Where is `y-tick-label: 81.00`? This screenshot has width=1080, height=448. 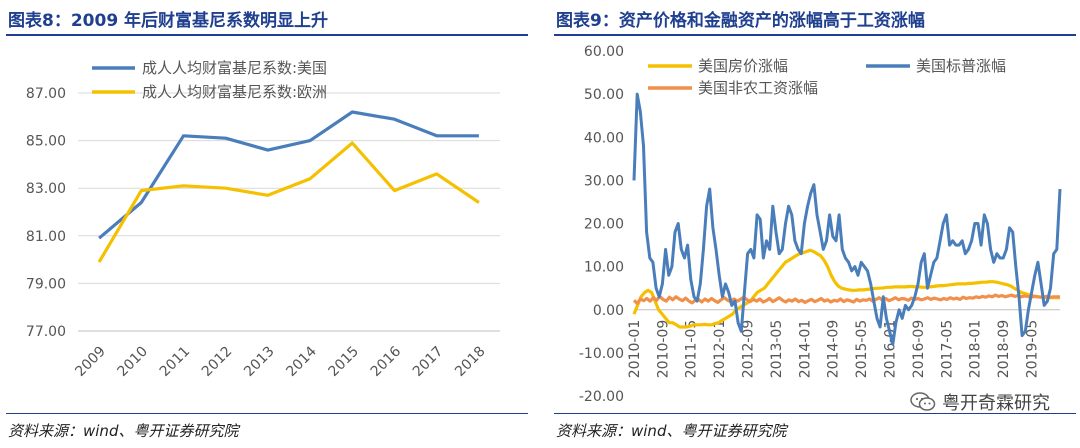 y-tick-label: 81.00 is located at coordinates (46, 237).